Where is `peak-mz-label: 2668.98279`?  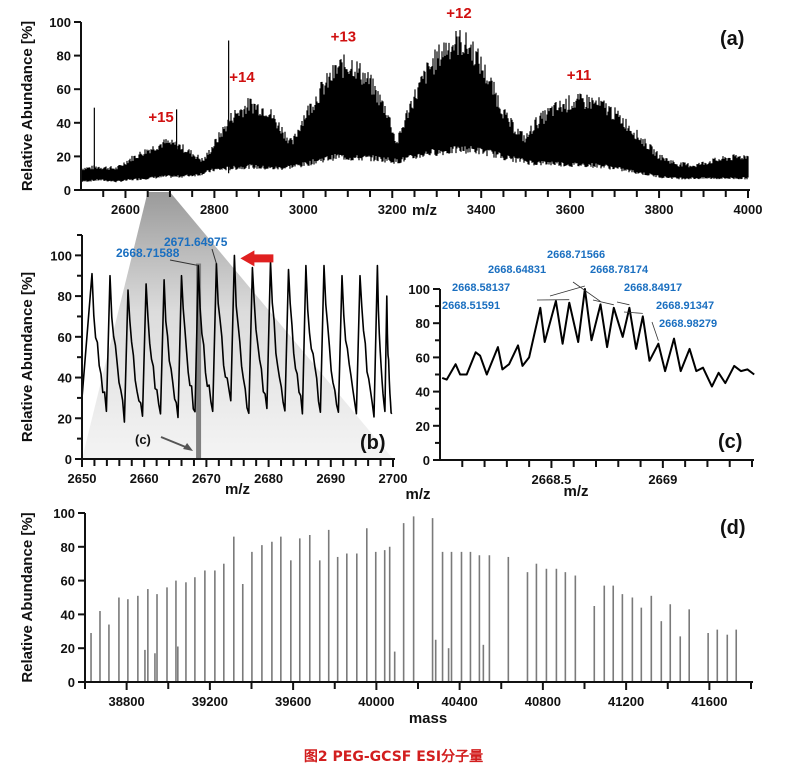
peak-mz-label: 2668.98279 is located at coordinates (688, 324).